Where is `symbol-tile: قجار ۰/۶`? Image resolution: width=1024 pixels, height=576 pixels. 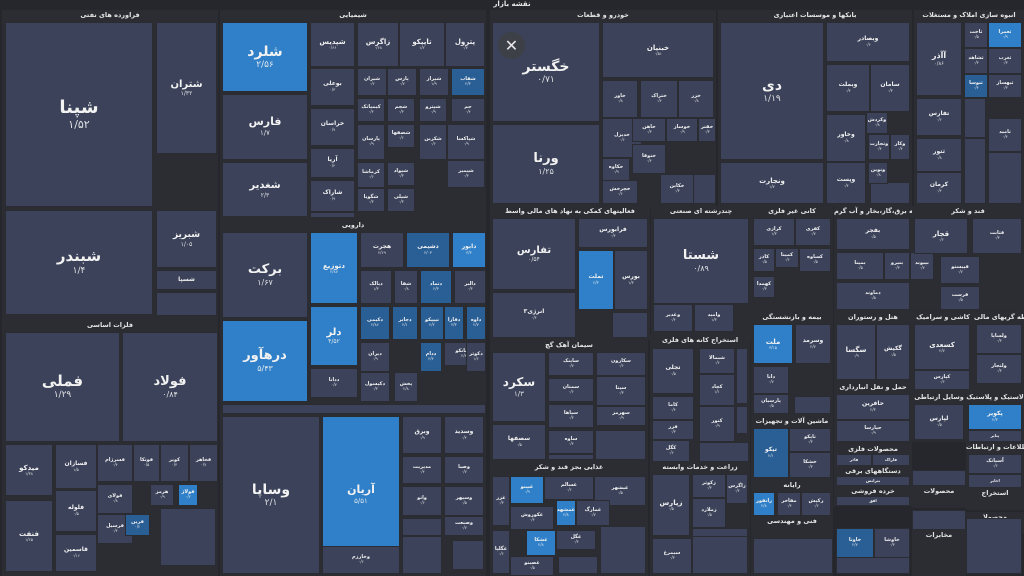 symbol-tile: قجار ۰/۶ is located at coordinates (941, 236).